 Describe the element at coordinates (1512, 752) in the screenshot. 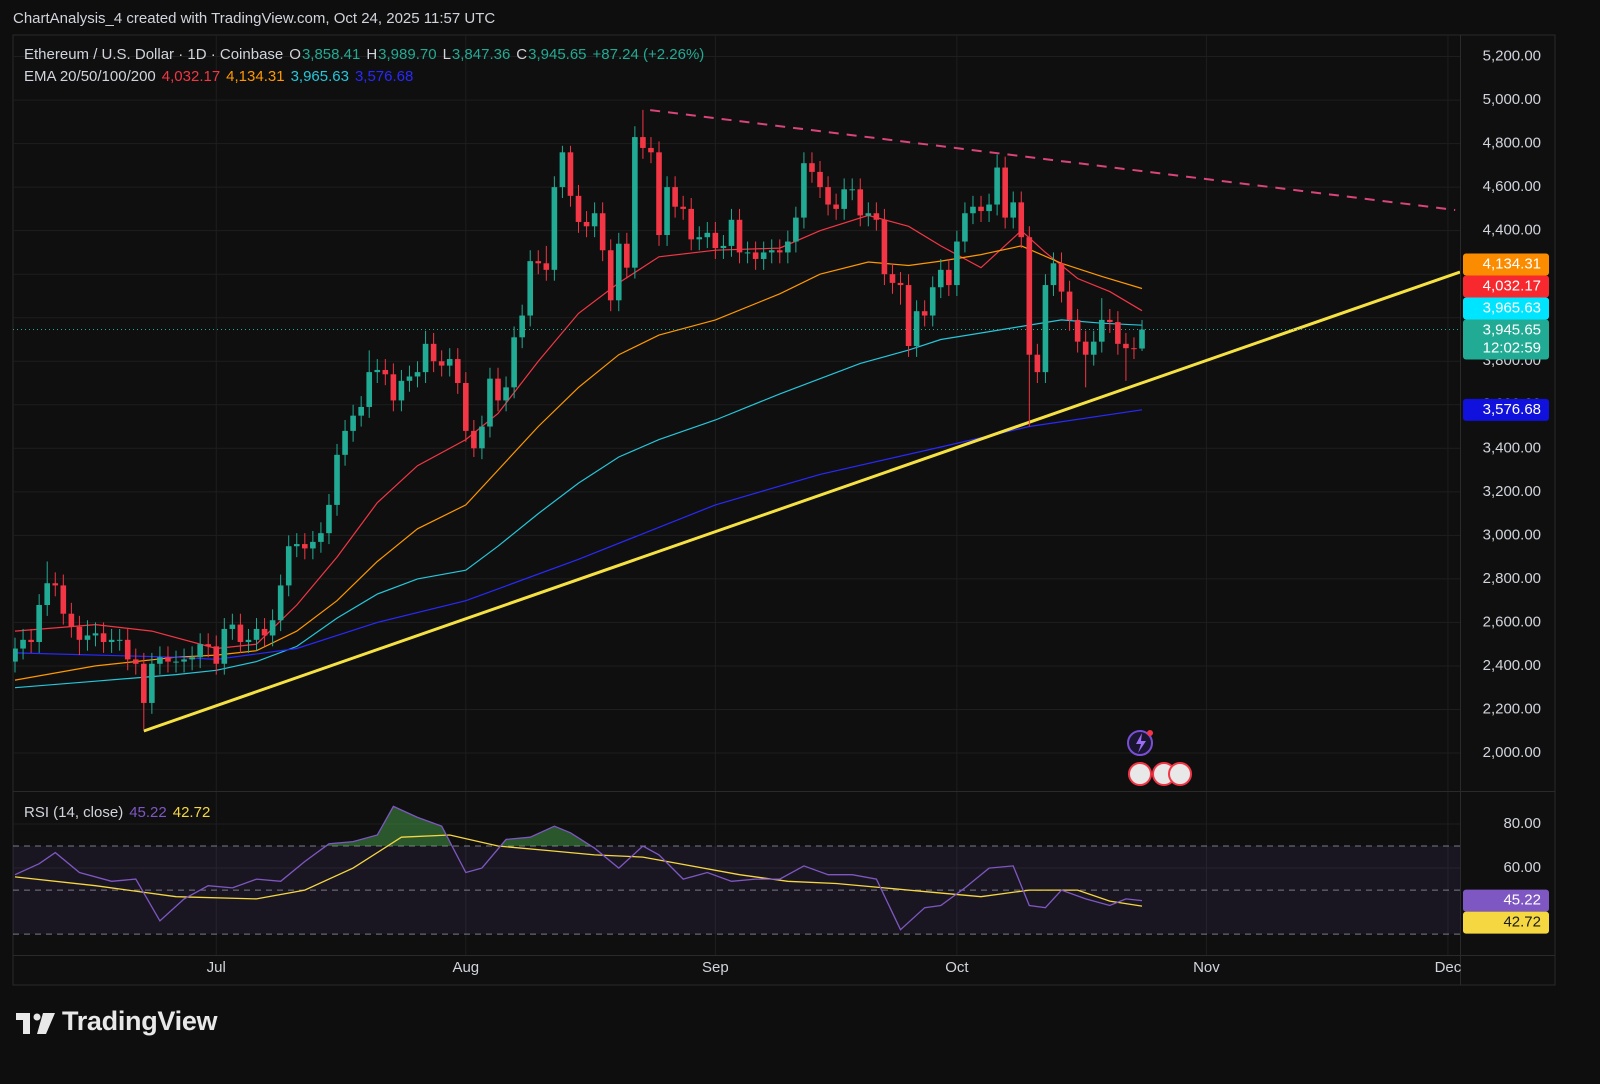

I see `y-tick-label: 2,000.00` at that location.